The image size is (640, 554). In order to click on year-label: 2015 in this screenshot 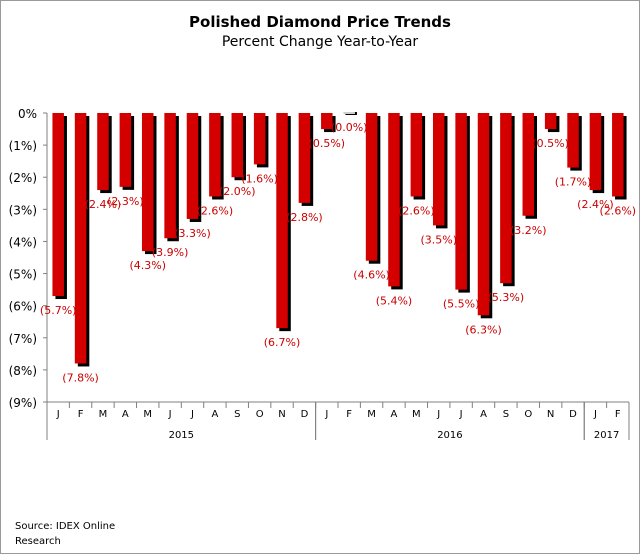, I will do `click(181, 435)`.